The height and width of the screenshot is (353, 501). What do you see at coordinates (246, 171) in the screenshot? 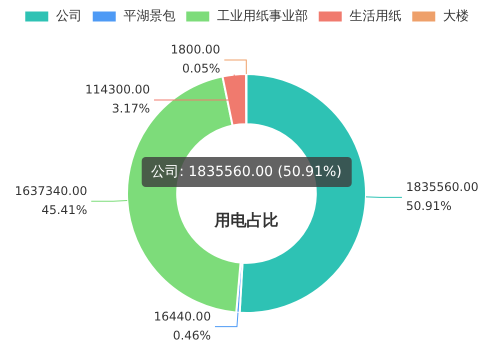
I see `text: 公司: 1835560.00 (50.91%)` at bounding box center [246, 171].